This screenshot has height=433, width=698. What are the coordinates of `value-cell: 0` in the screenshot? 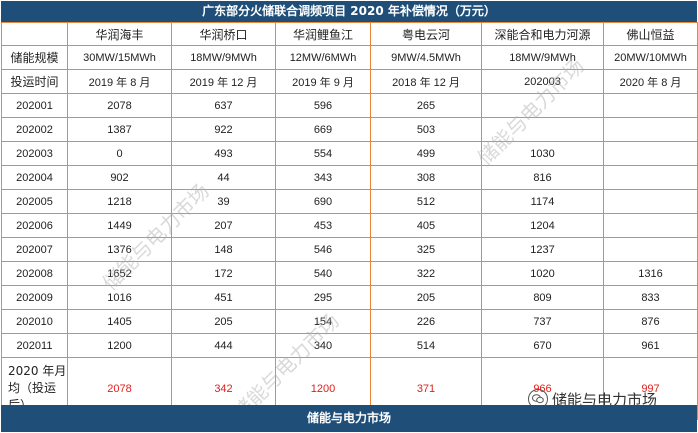 It's located at (119, 153).